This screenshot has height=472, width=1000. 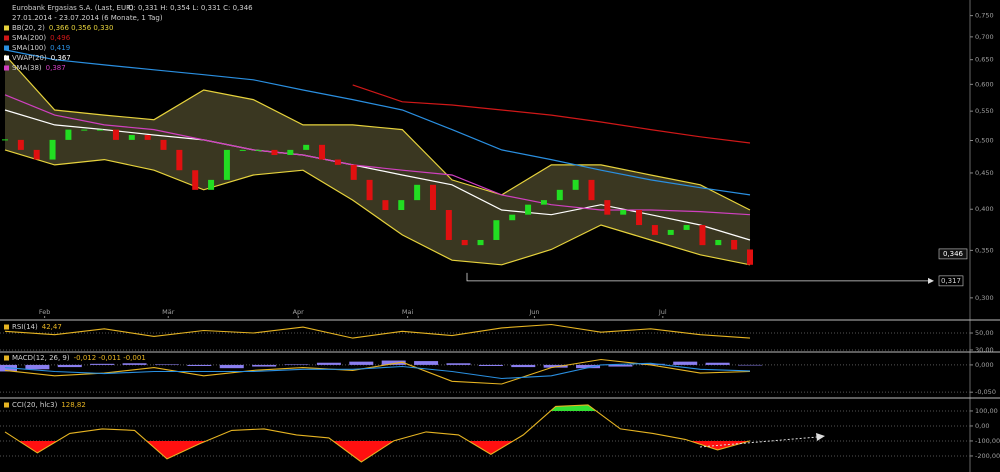 I want to click on y-tick-label: 0,500, so click(x=984, y=141).